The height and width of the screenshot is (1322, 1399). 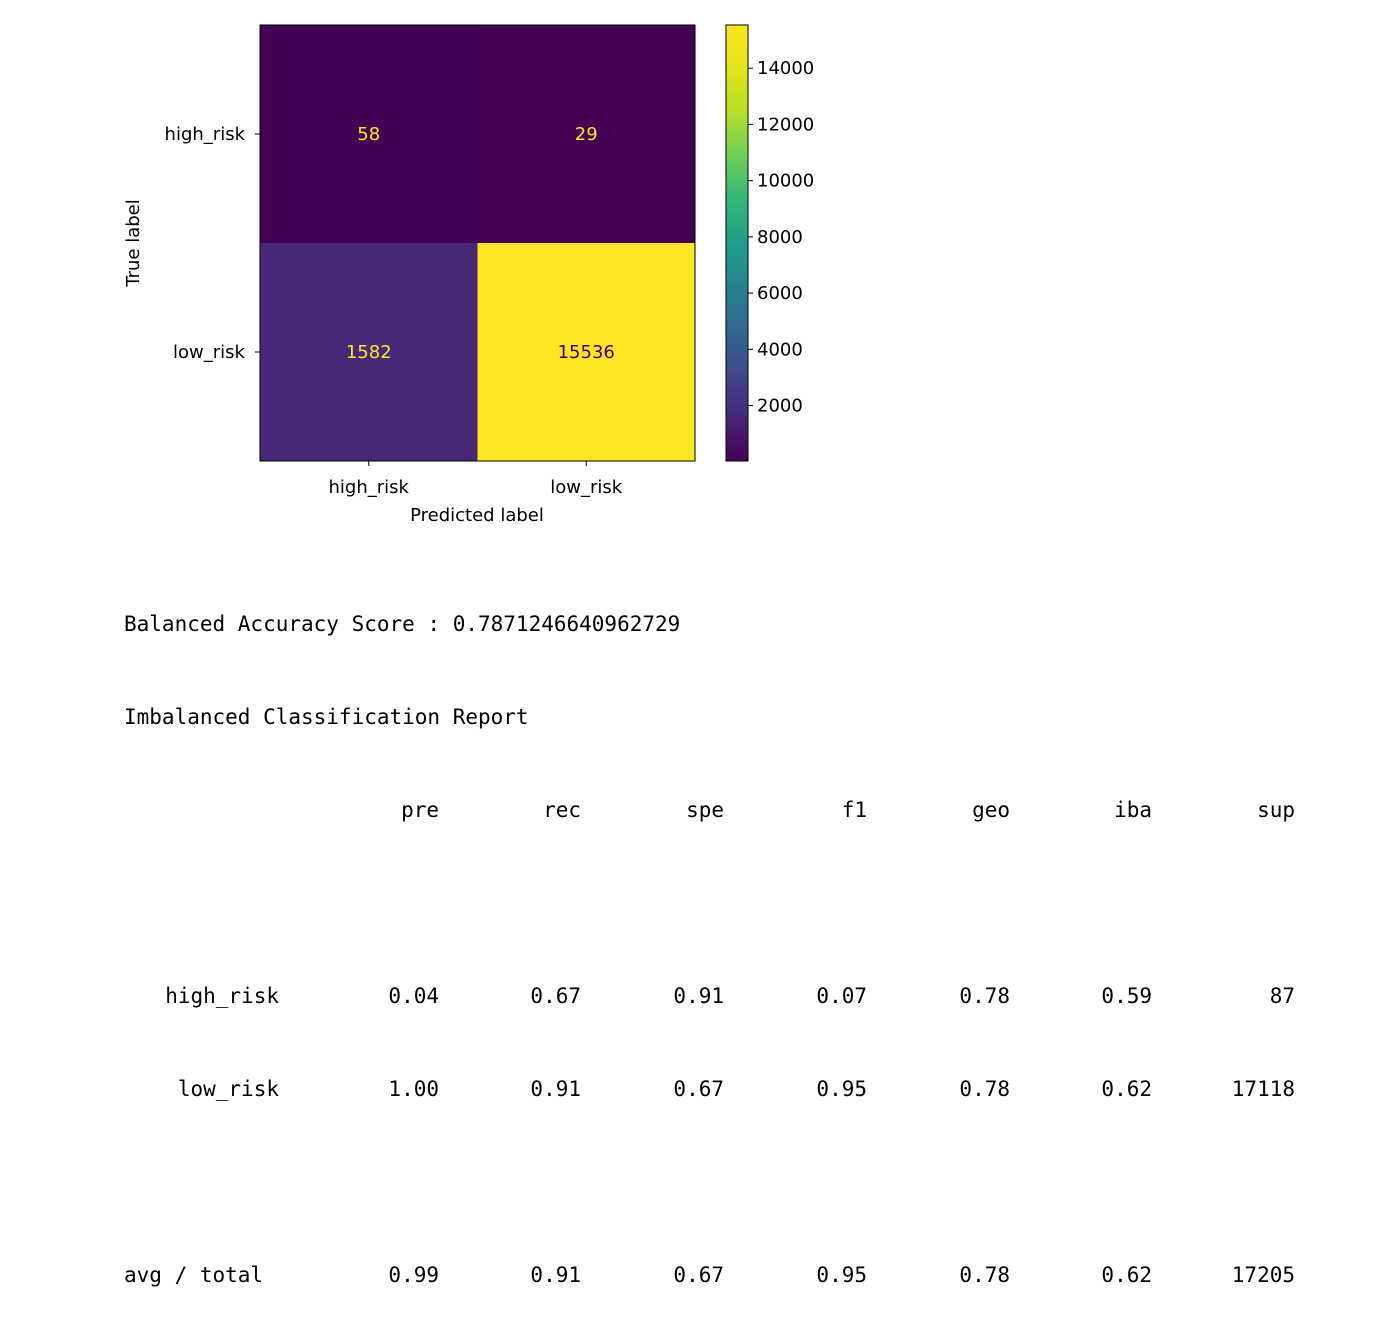 I want to click on report-total-row: avg / total 0.99 0.91 0.67 0.95 0.78 0.62 17205, so click(x=709, y=1275).